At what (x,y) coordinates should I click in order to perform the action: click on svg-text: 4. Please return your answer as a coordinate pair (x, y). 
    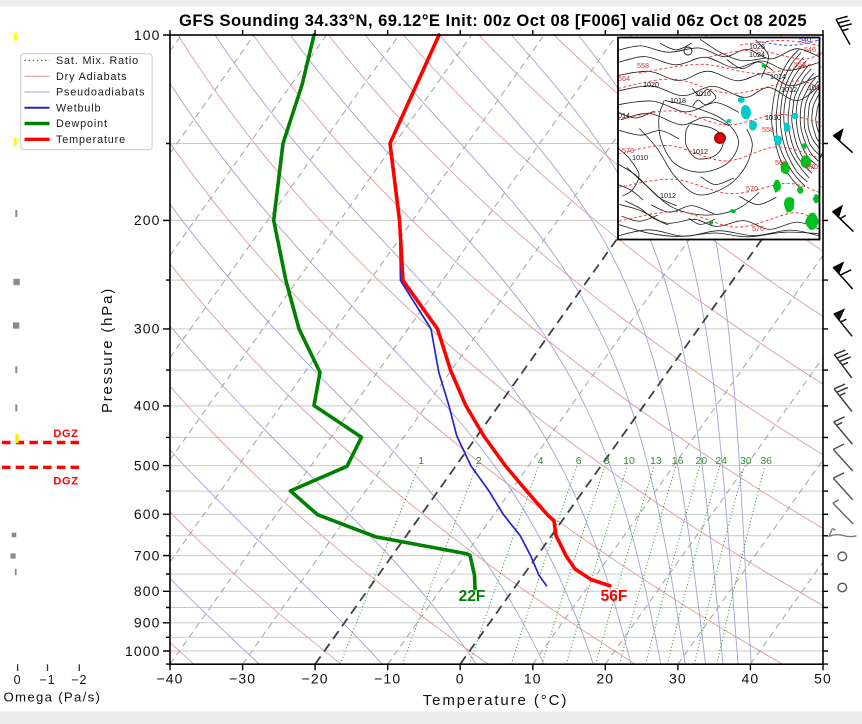
    Looking at the image, I should click on (541, 461).